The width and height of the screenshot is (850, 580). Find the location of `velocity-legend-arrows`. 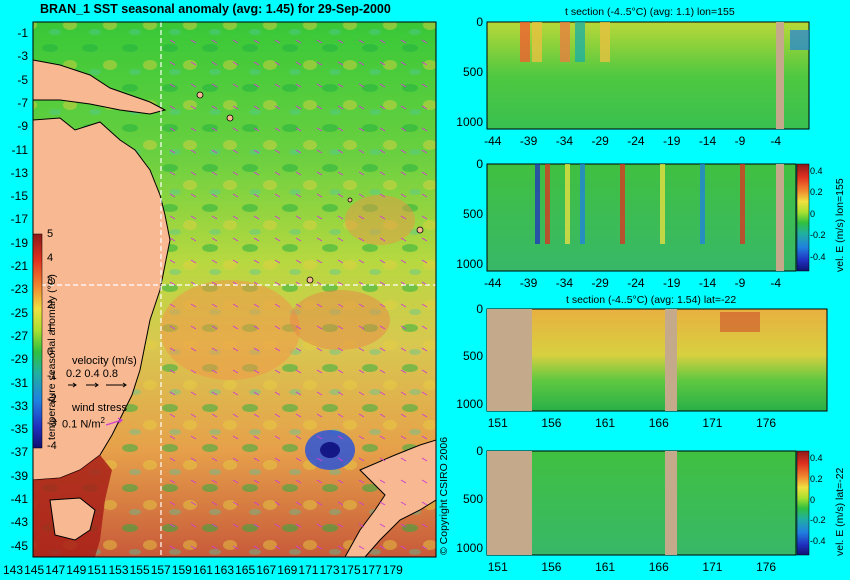

velocity-legend-arrows is located at coordinates (97, 385).